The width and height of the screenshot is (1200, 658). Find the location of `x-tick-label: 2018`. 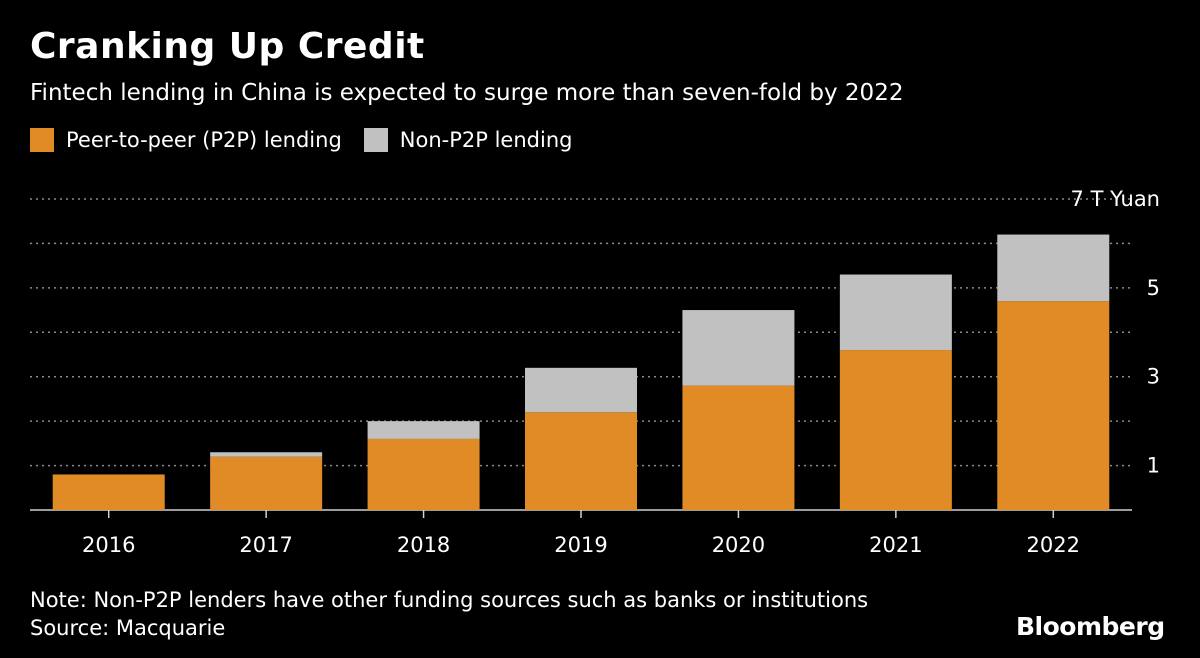

x-tick-label: 2018 is located at coordinates (423, 545).